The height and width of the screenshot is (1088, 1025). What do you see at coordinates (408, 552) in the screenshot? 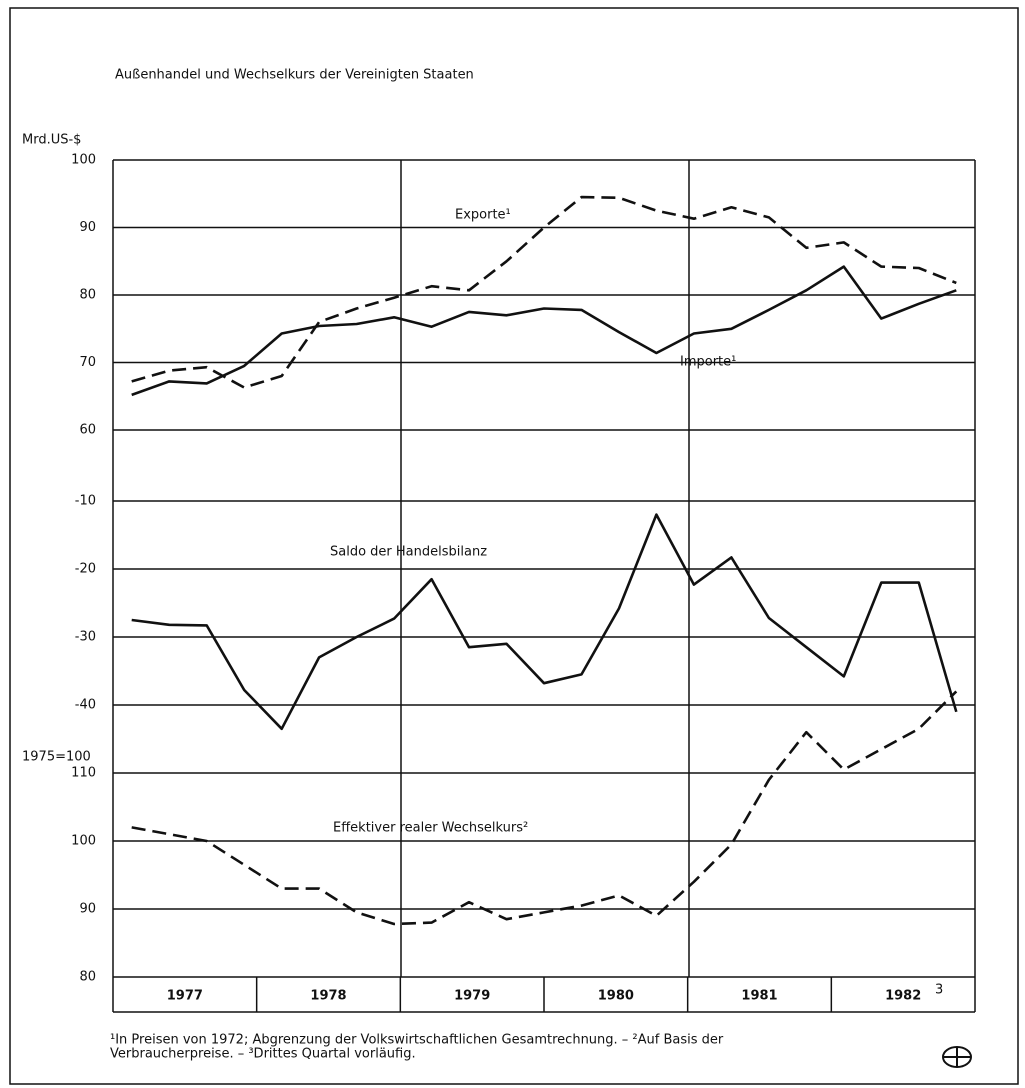
I see `series-label: Saldo der Handelsbilanz` at bounding box center [408, 552].